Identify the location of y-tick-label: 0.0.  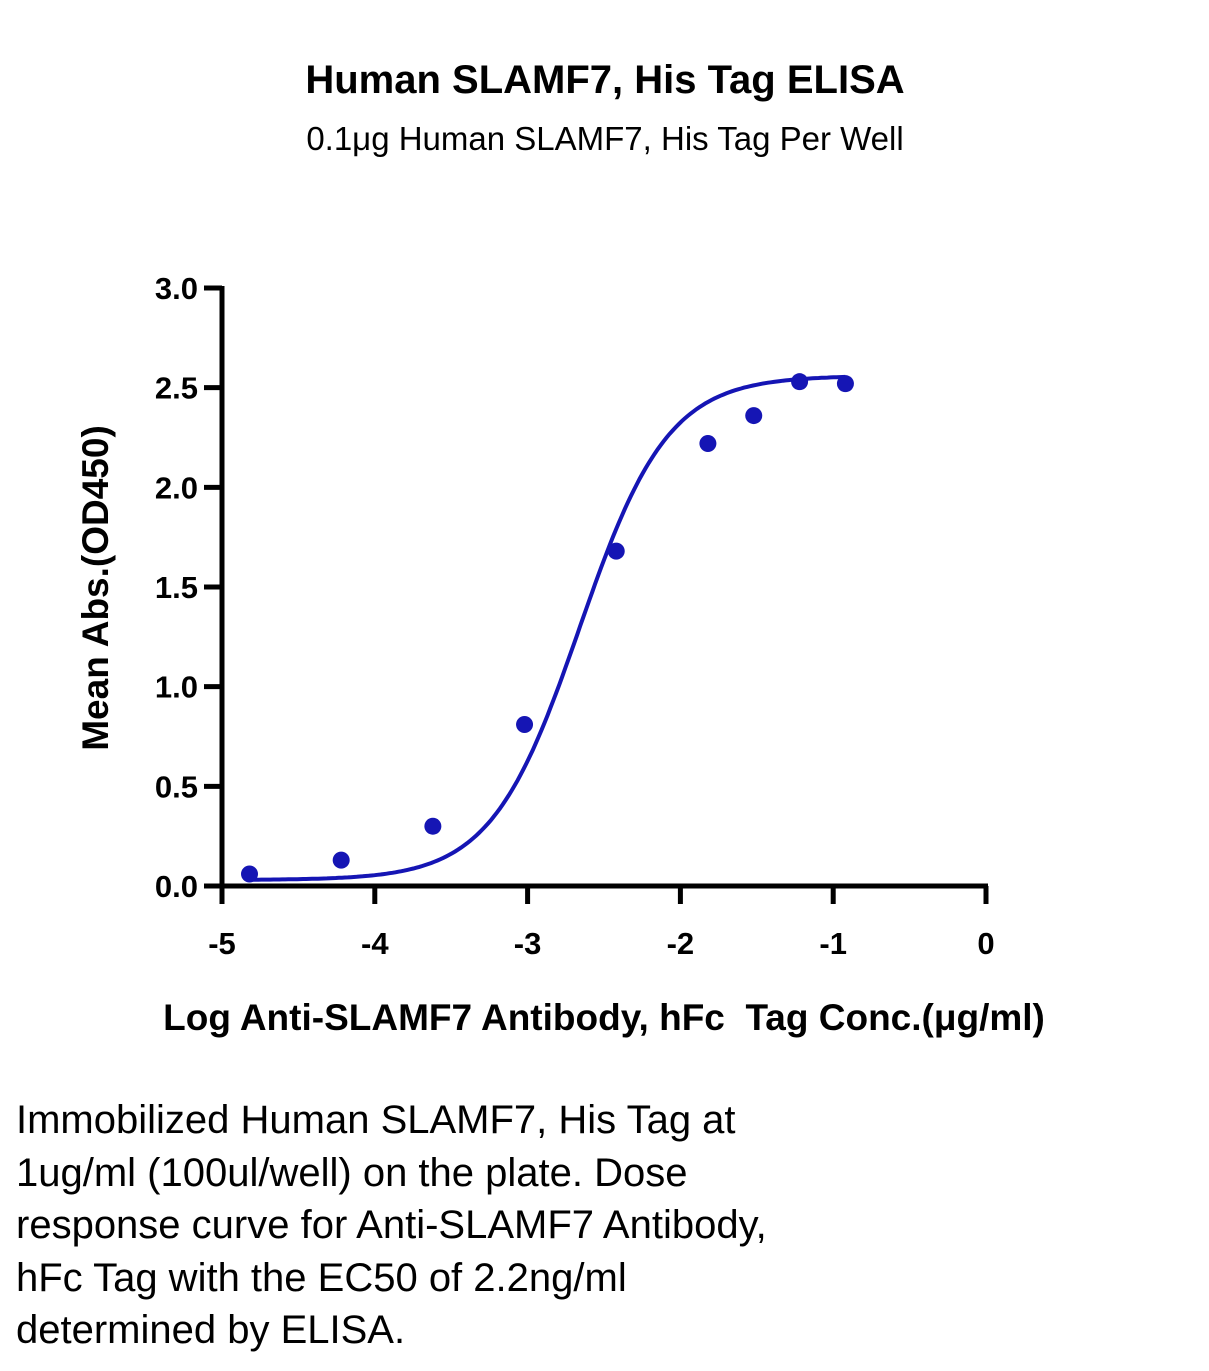
(176, 886).